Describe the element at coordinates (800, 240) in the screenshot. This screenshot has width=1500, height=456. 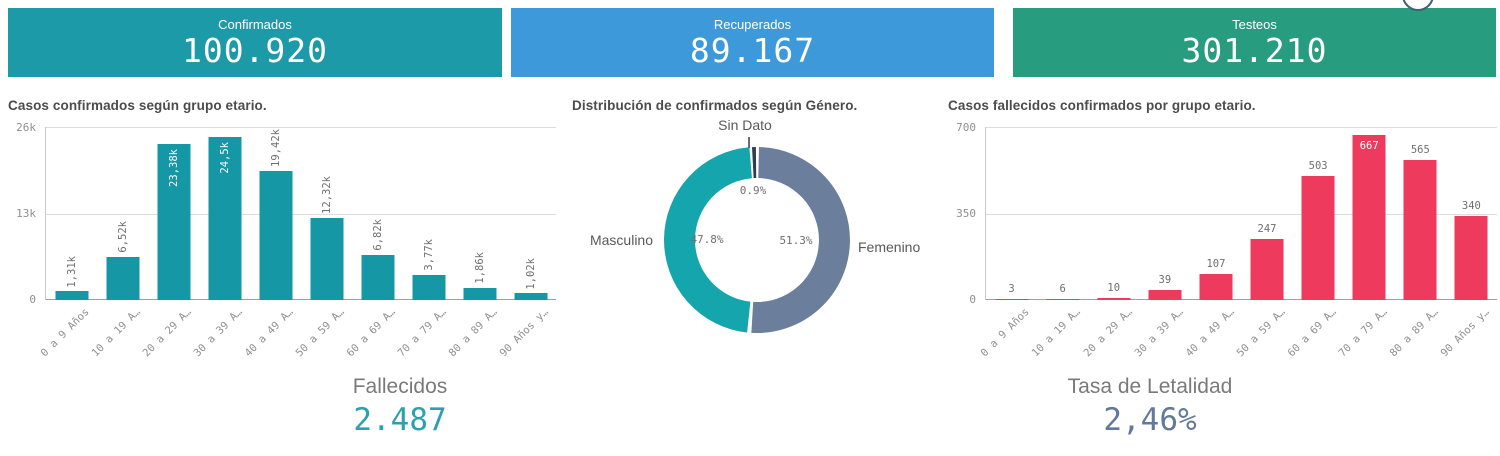
I see `donut-slice-femenino` at that location.